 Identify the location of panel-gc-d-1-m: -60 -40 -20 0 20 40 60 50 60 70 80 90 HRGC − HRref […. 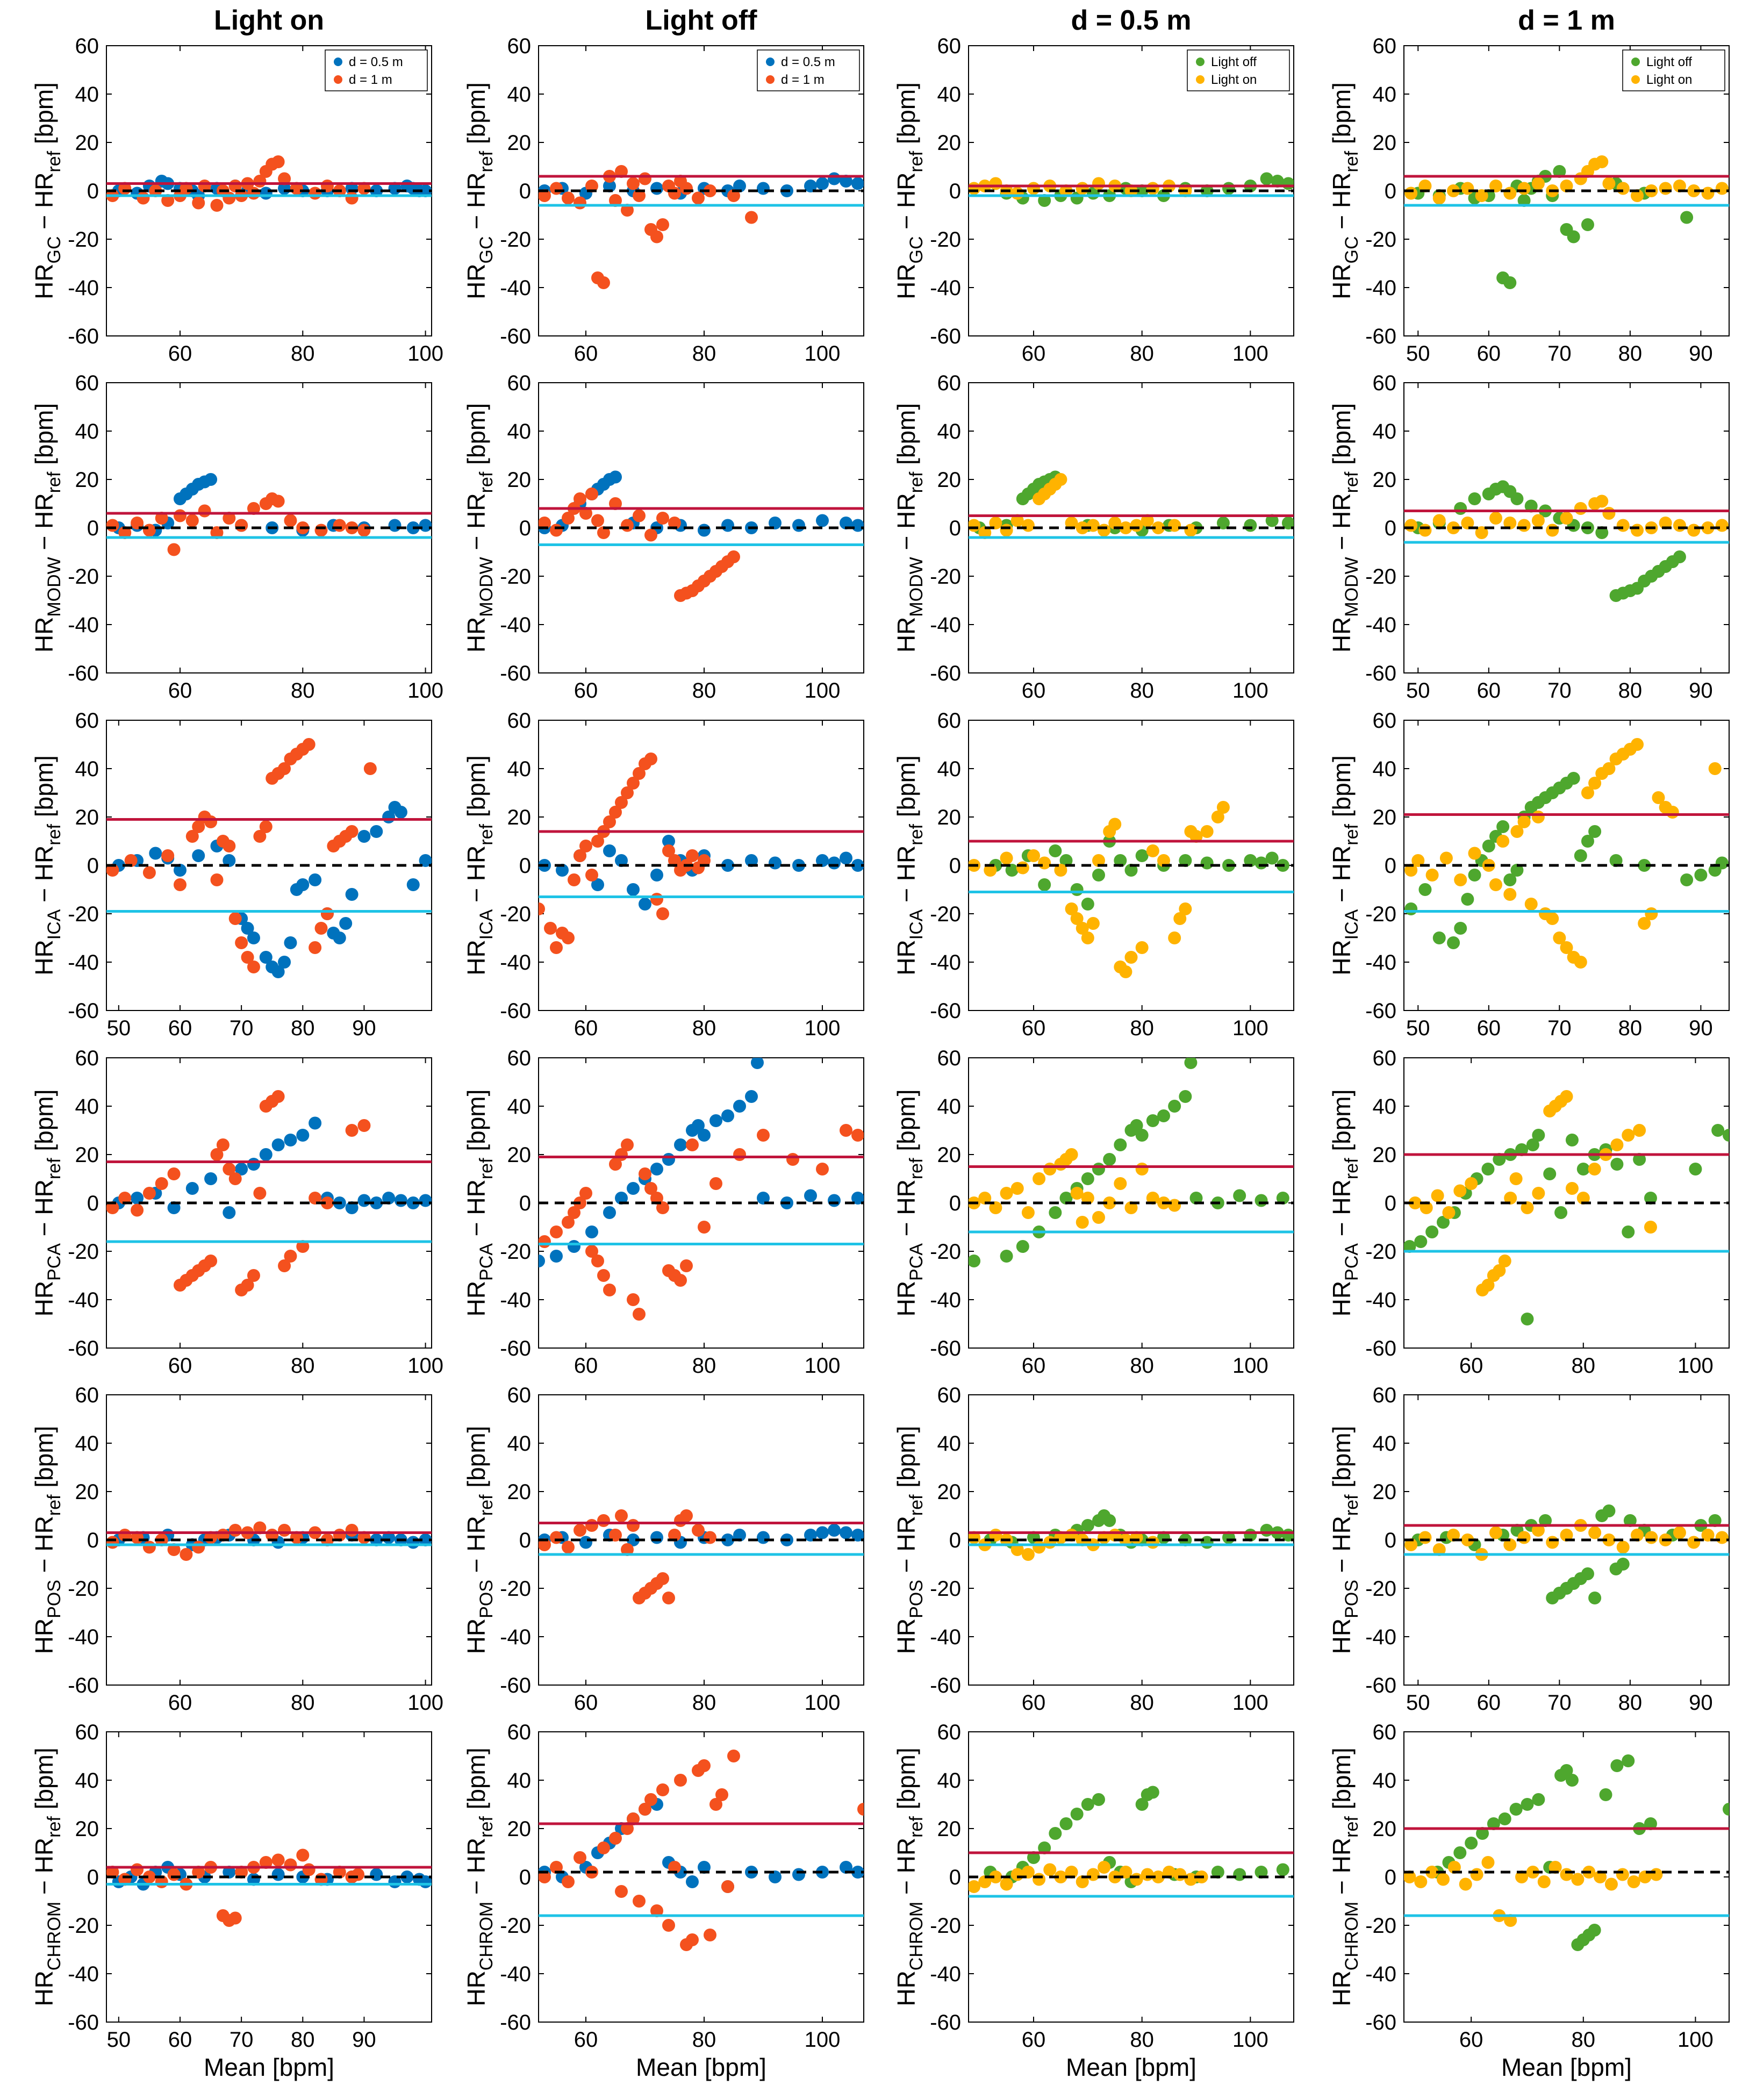
(1529, 199).